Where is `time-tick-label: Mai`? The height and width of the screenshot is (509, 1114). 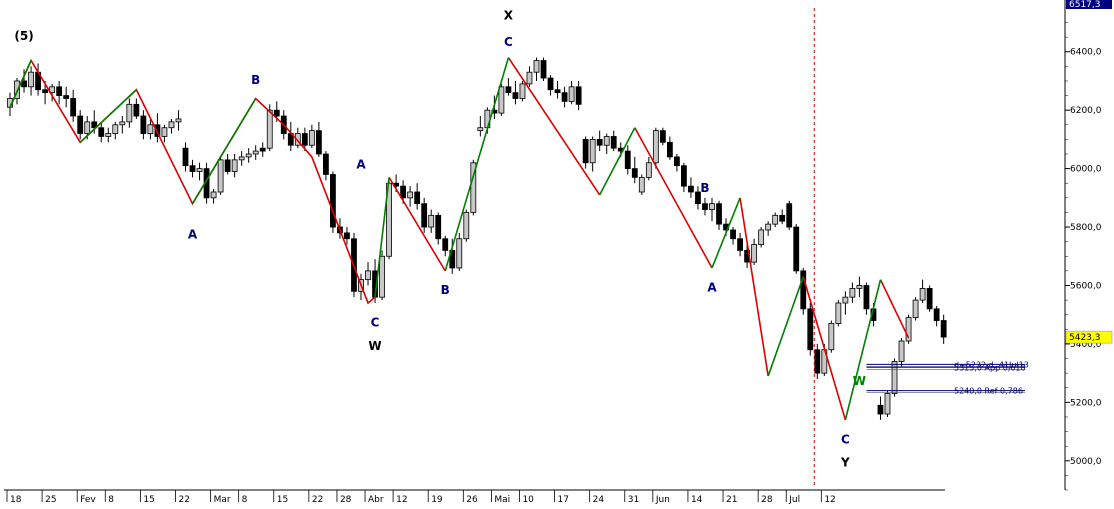
time-tick-label: Mai is located at coordinates (502, 500).